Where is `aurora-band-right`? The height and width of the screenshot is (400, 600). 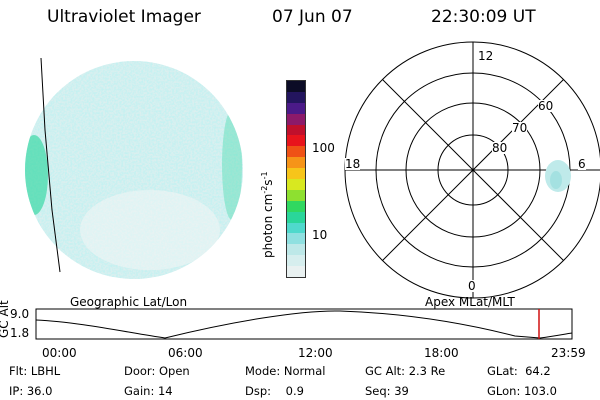
aurora-band-right is located at coordinates (232, 165).